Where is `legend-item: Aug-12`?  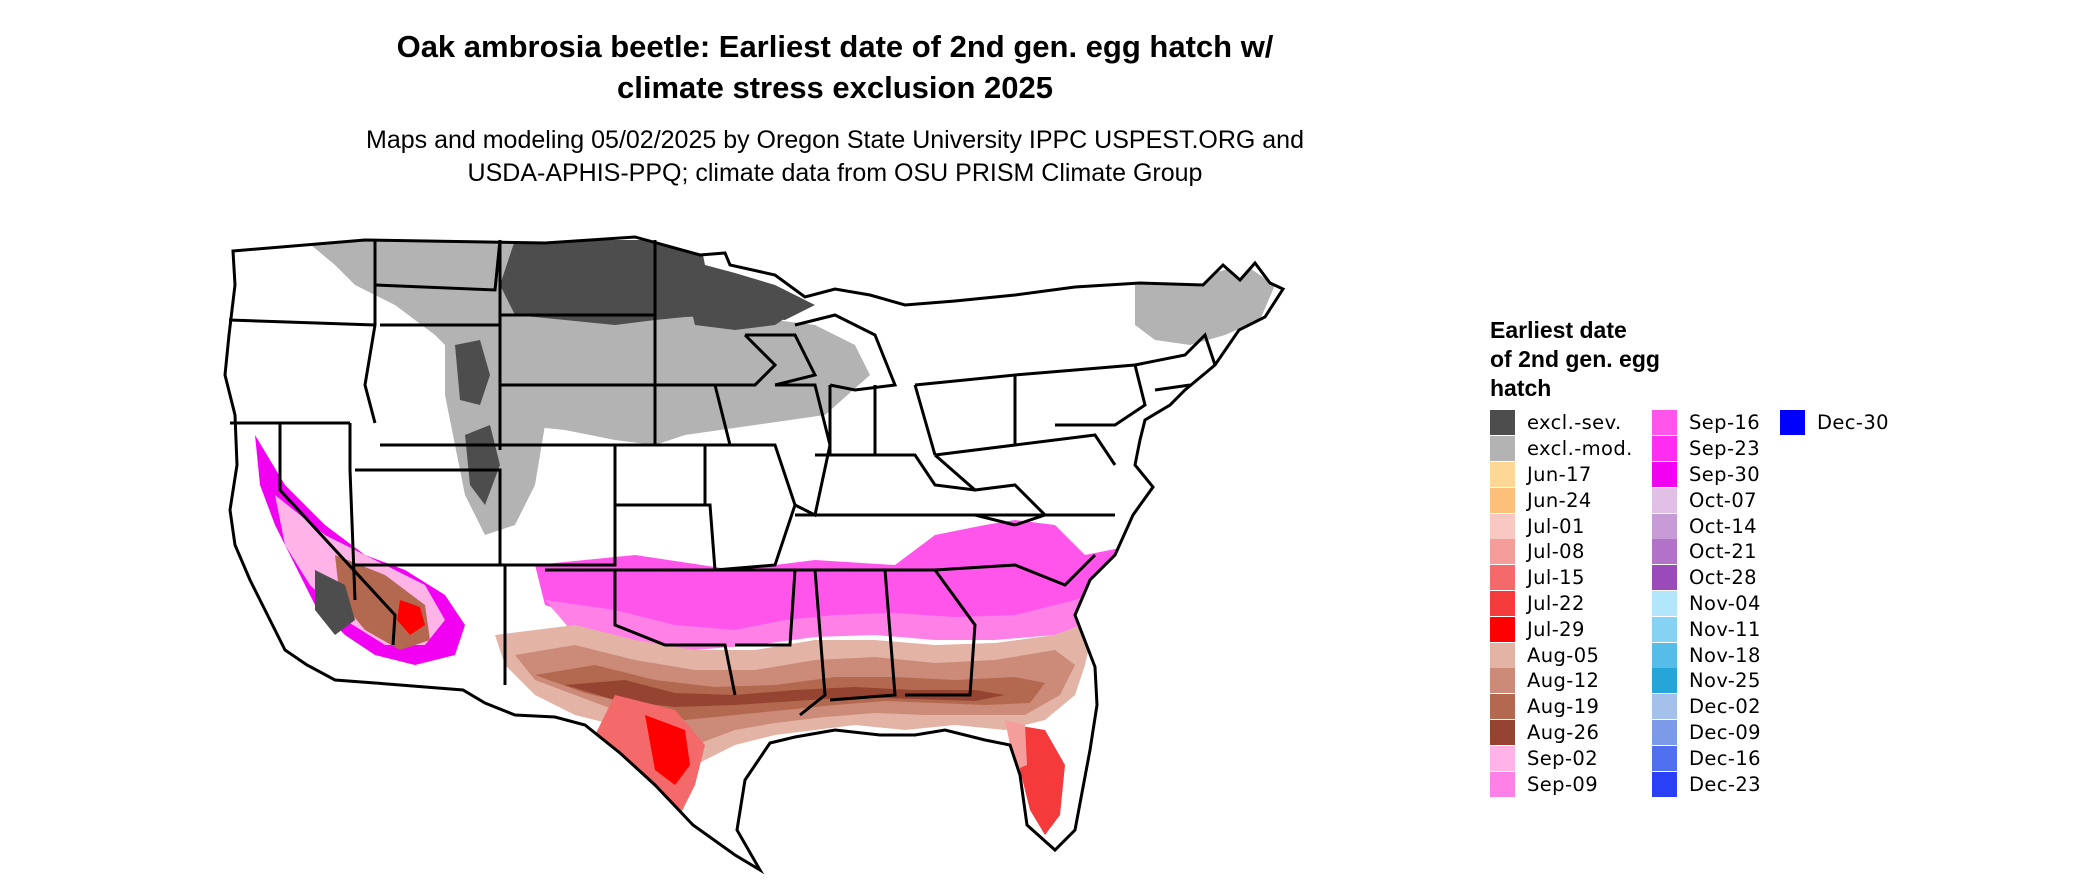 legend-item: Aug-12 is located at coordinates (1561, 681).